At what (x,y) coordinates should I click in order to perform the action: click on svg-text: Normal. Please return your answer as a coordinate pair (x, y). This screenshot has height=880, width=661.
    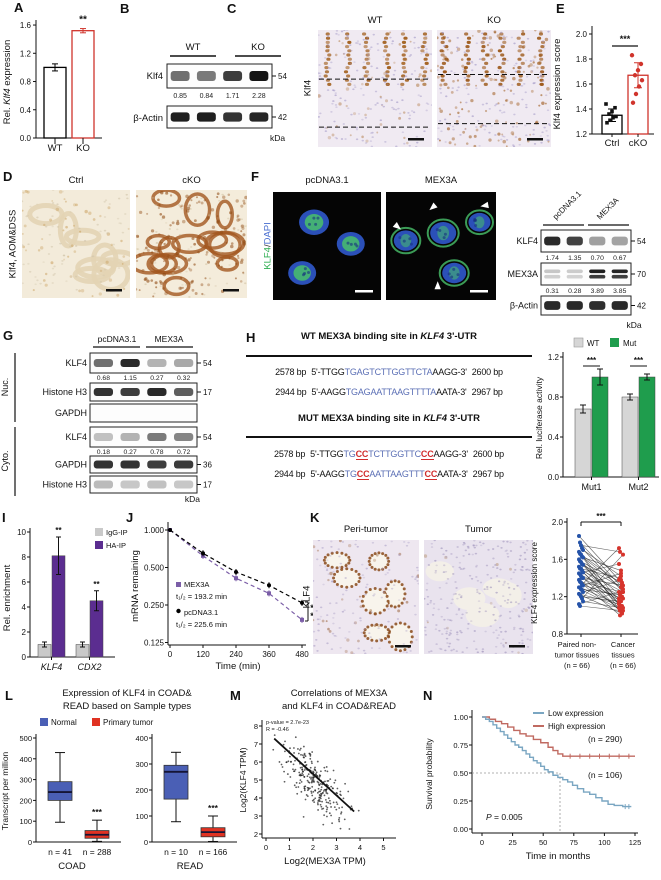
    Looking at the image, I should click on (64, 722).